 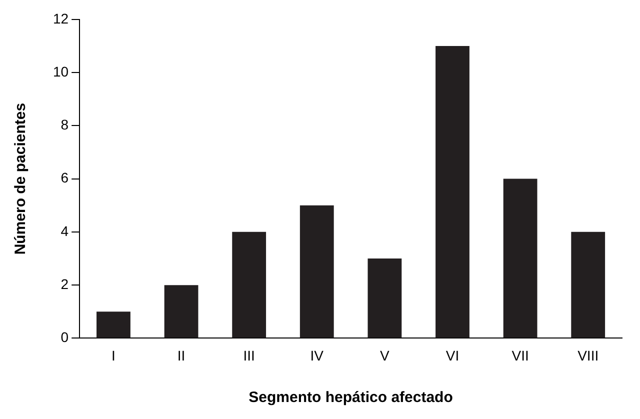 What do you see at coordinates (64, 284) in the screenshot?
I see `y-tick-label: 2` at bounding box center [64, 284].